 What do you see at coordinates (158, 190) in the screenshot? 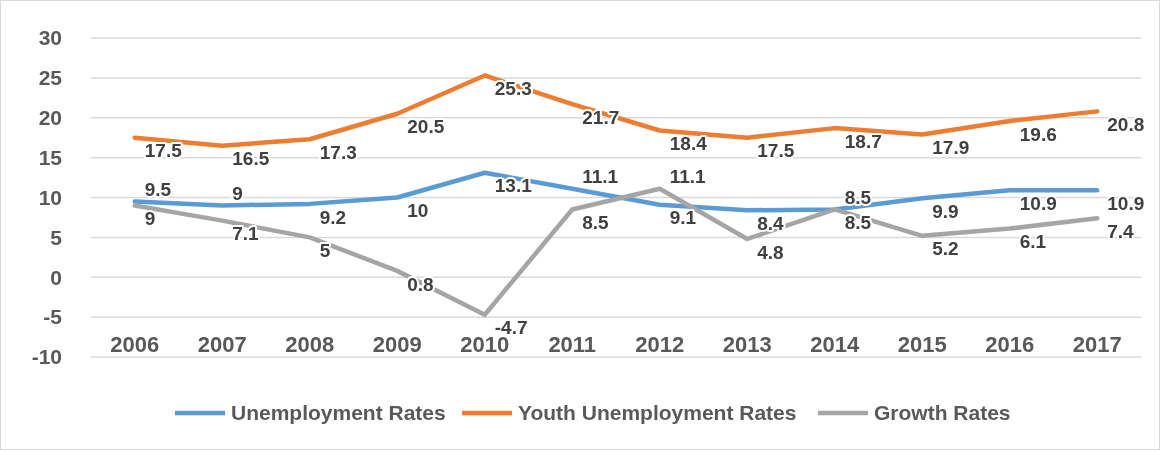
I see `data-label: 9.5` at bounding box center [158, 190].